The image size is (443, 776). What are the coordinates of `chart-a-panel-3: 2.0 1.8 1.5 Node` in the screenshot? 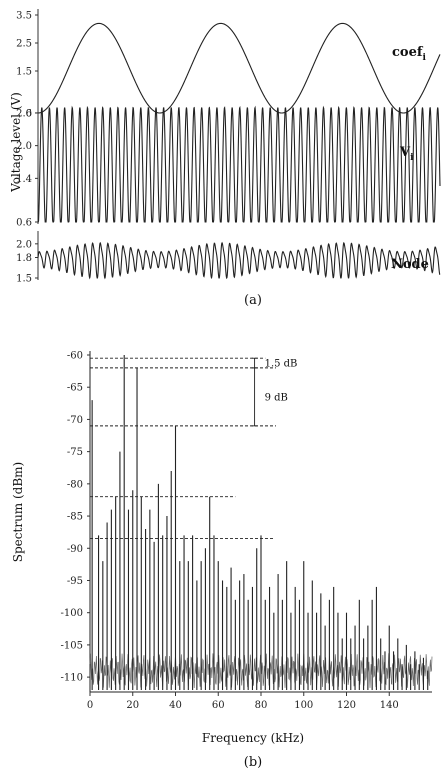 It's located at (228, 258).